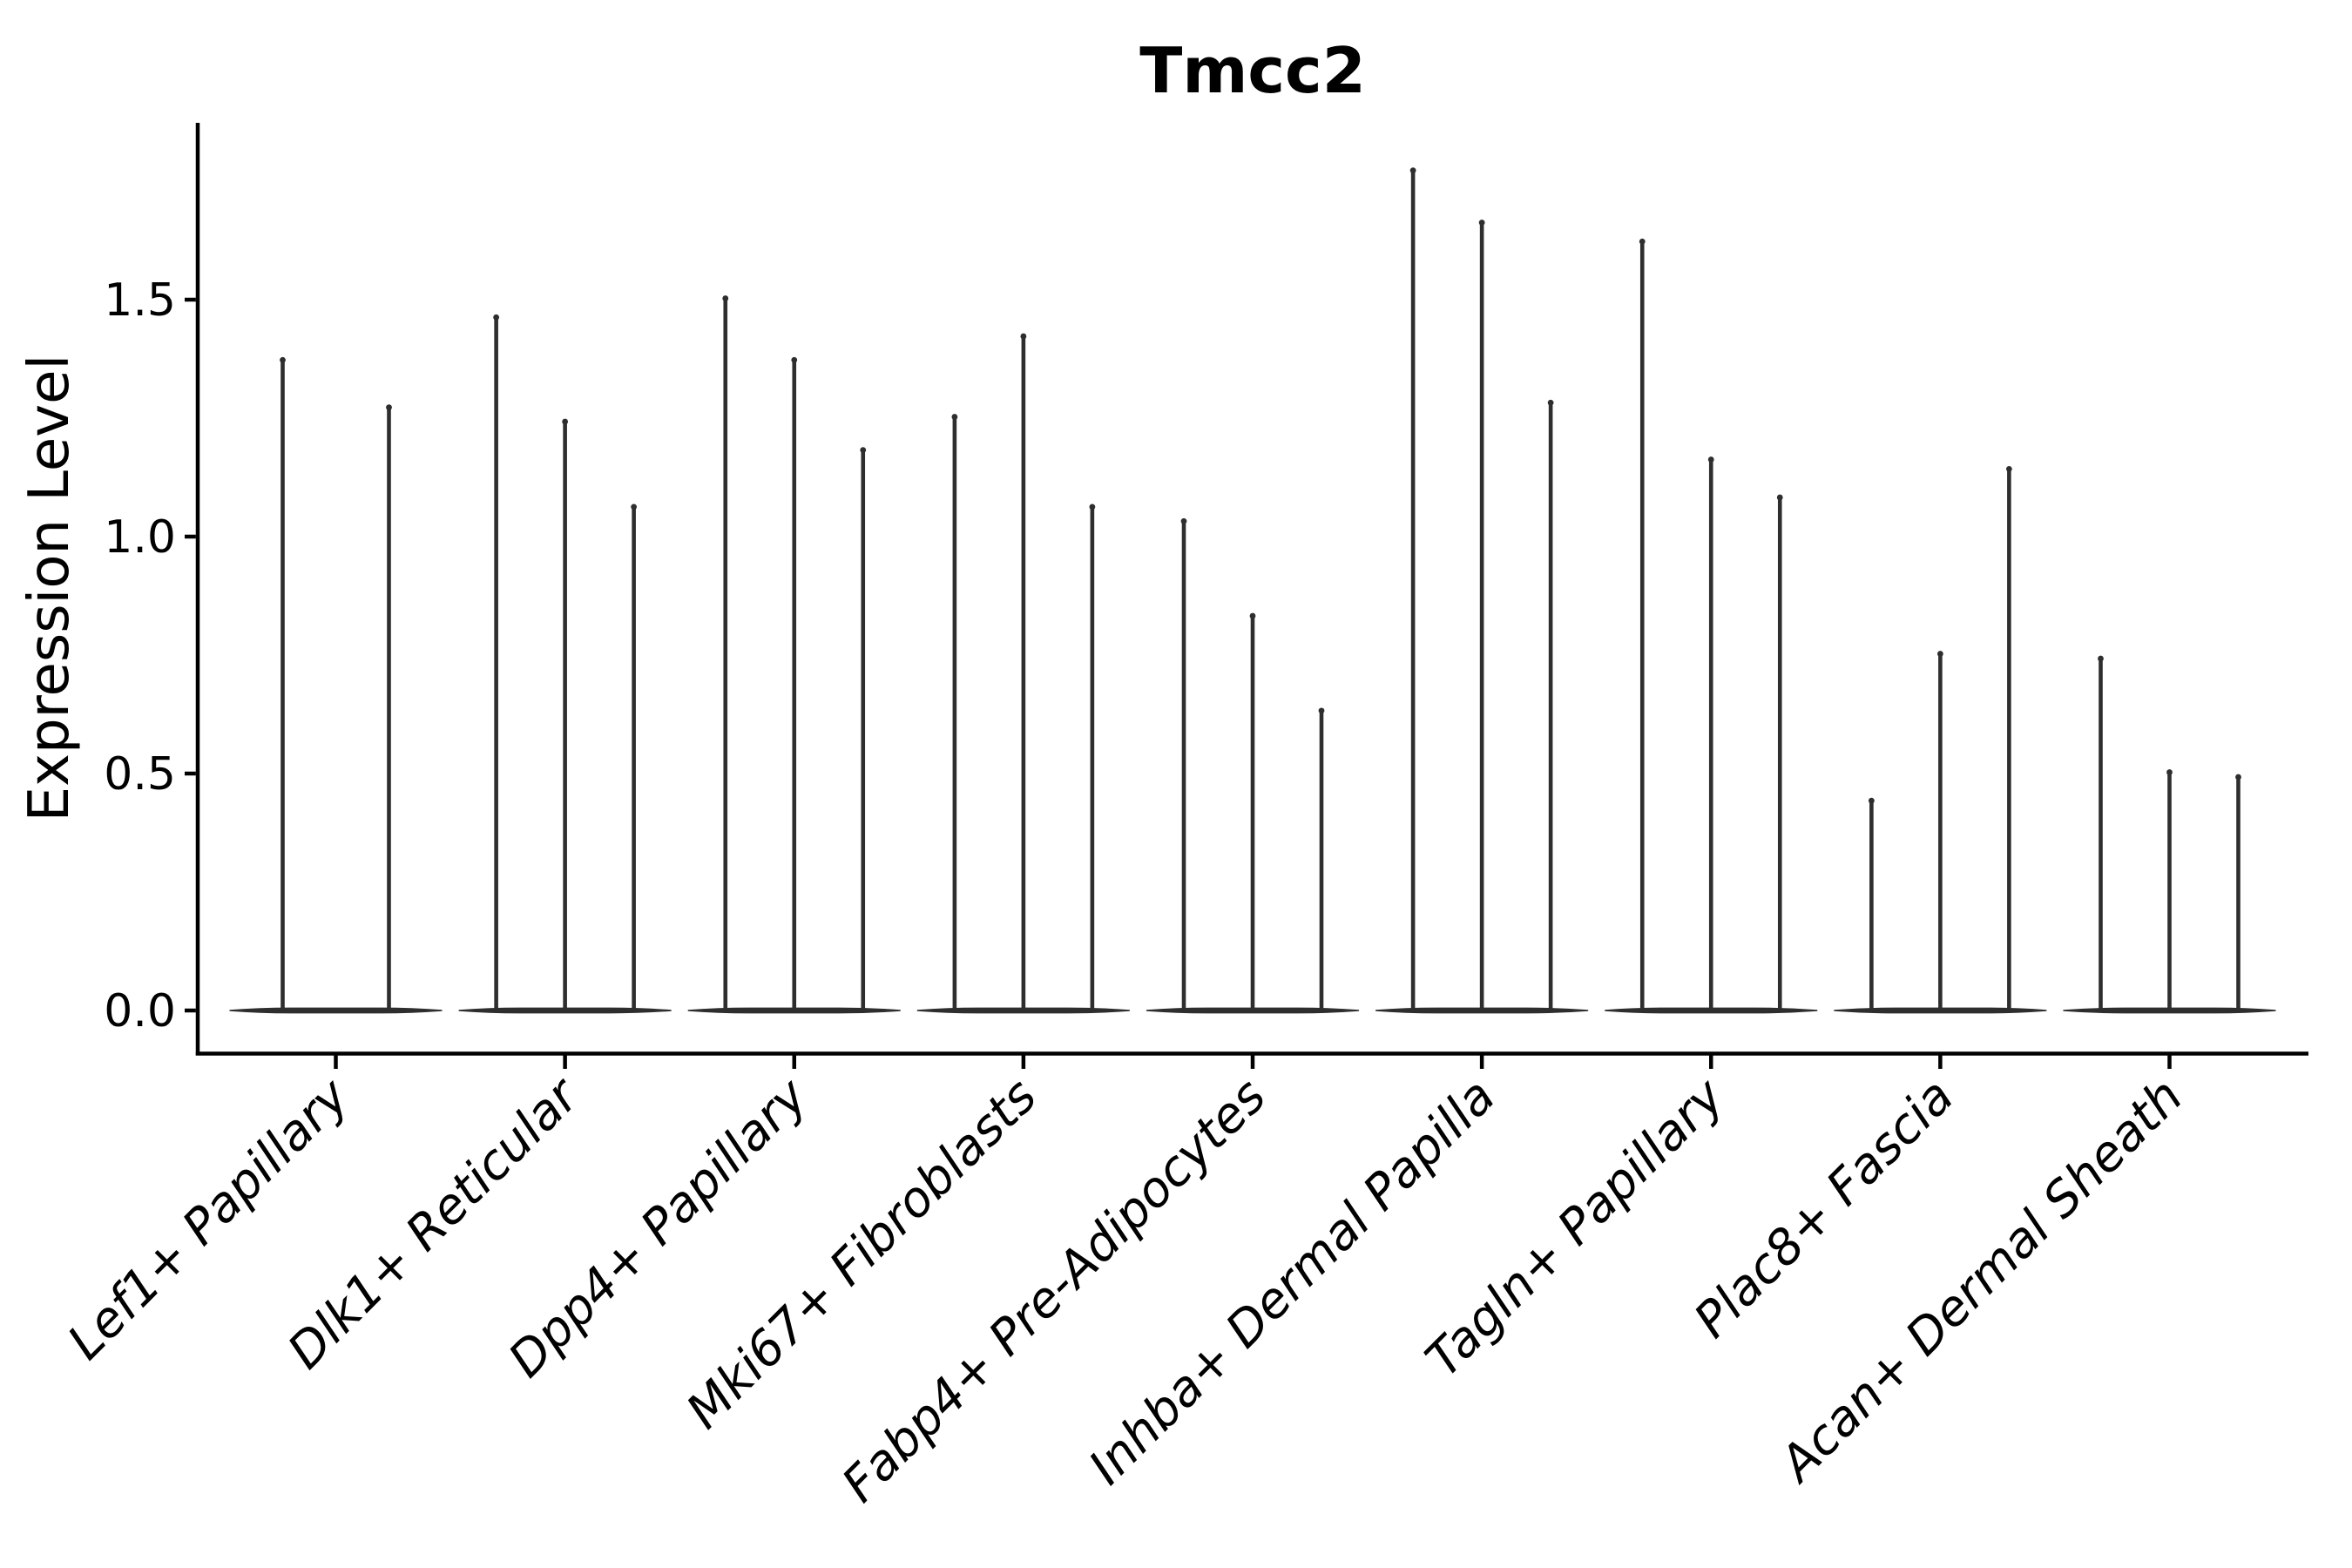  I want to click on x-tick-label: Fabp4+ Pre-Adipocytes, so click(1054, 1290).